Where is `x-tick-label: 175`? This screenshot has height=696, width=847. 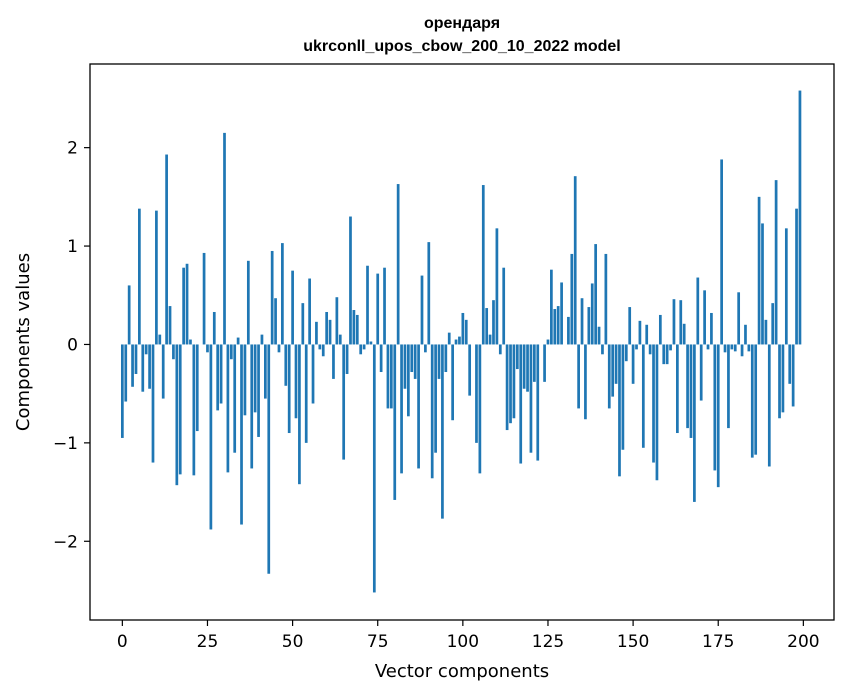 x-tick-label: 175 is located at coordinates (718, 642).